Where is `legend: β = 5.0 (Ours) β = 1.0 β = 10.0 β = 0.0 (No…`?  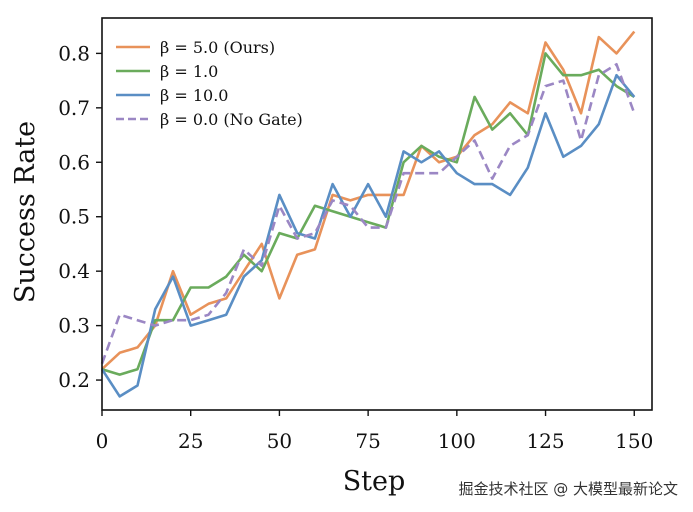
legend: β = 5.0 (Ours) β = 1.0 β = 10.0 β = 0.0 (No… is located at coordinates (209, 83).